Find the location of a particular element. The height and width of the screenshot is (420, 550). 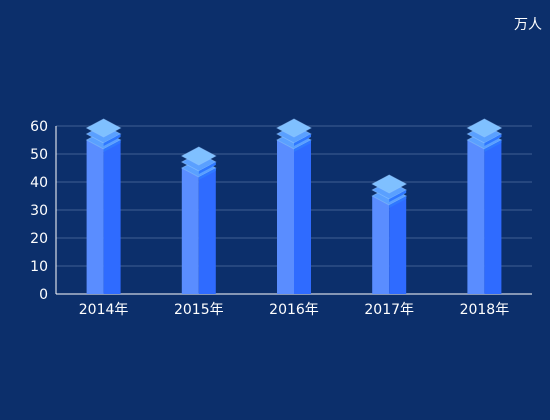

x-tick-label: 2014年 is located at coordinates (104, 310).